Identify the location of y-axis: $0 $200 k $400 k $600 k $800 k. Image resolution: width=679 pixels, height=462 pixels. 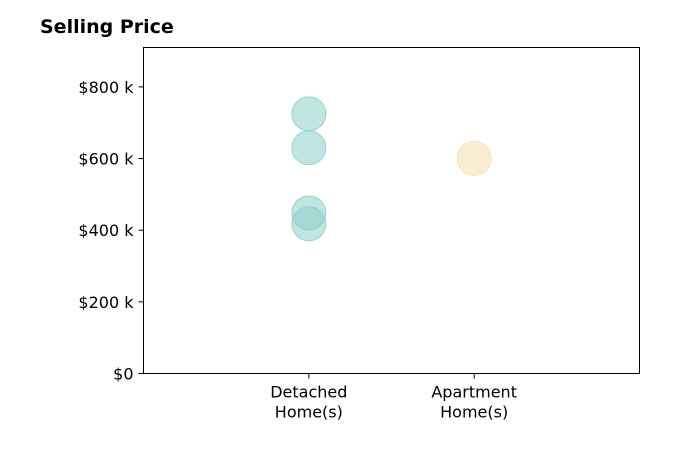
(111, 231).